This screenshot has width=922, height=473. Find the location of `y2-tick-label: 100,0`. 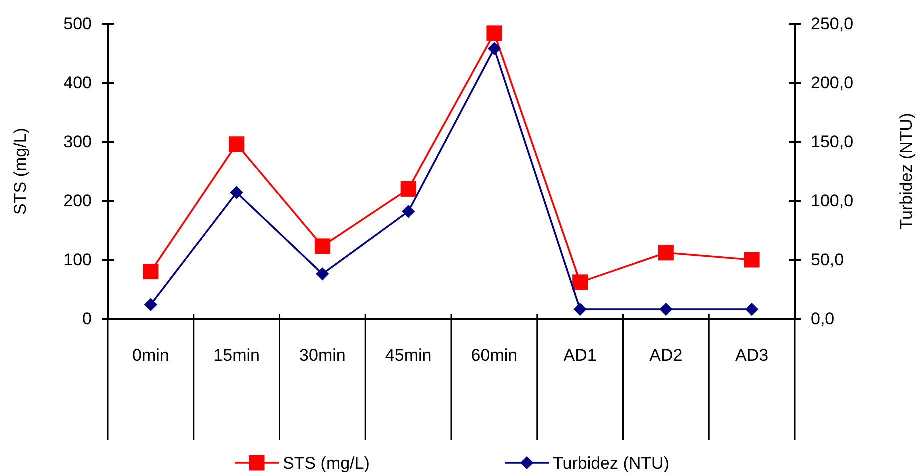

y2-tick-label: 100,0 is located at coordinates (832, 200).